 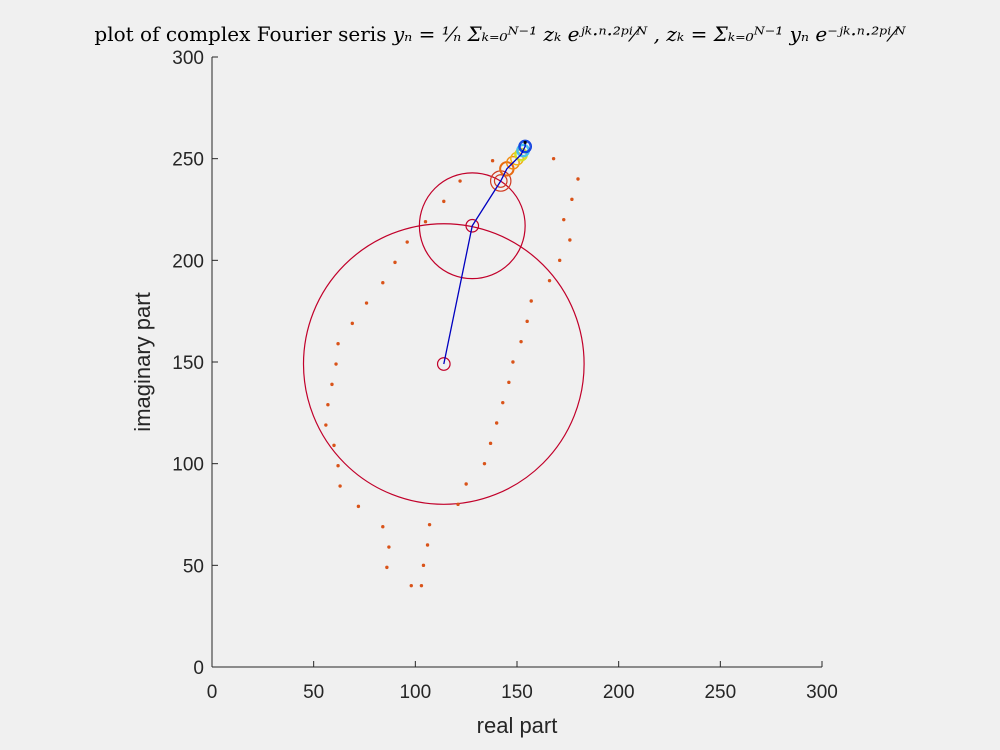 What do you see at coordinates (193, 566) in the screenshot?
I see `y-tick-label: 50` at bounding box center [193, 566].